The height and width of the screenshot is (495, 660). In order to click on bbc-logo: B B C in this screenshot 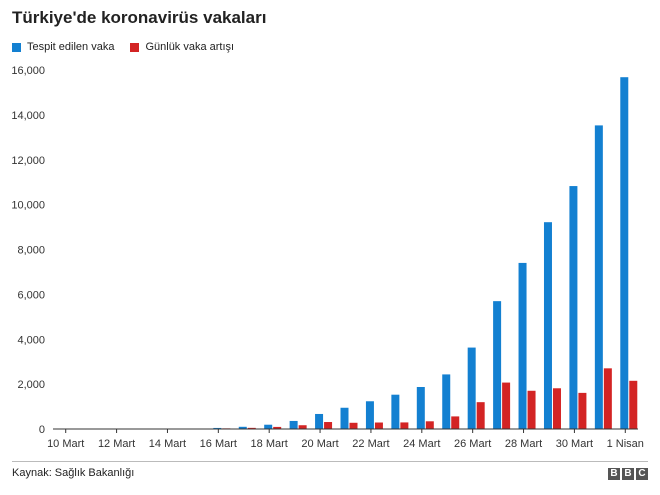, I will do `click(627, 474)`.